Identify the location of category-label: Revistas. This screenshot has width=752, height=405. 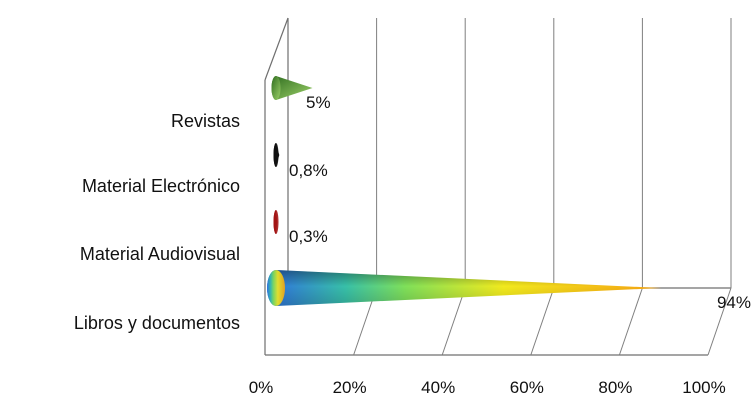
(205, 121).